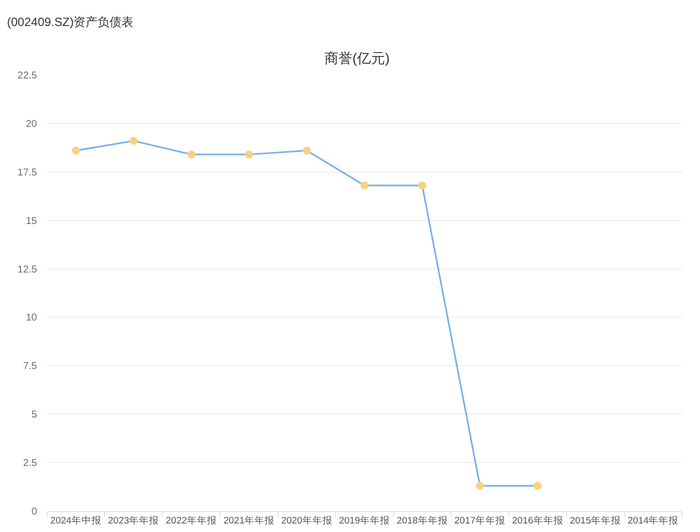 The height and width of the screenshot is (532, 700). I want to click on x-tick-label: 2018年年报, so click(422, 520).